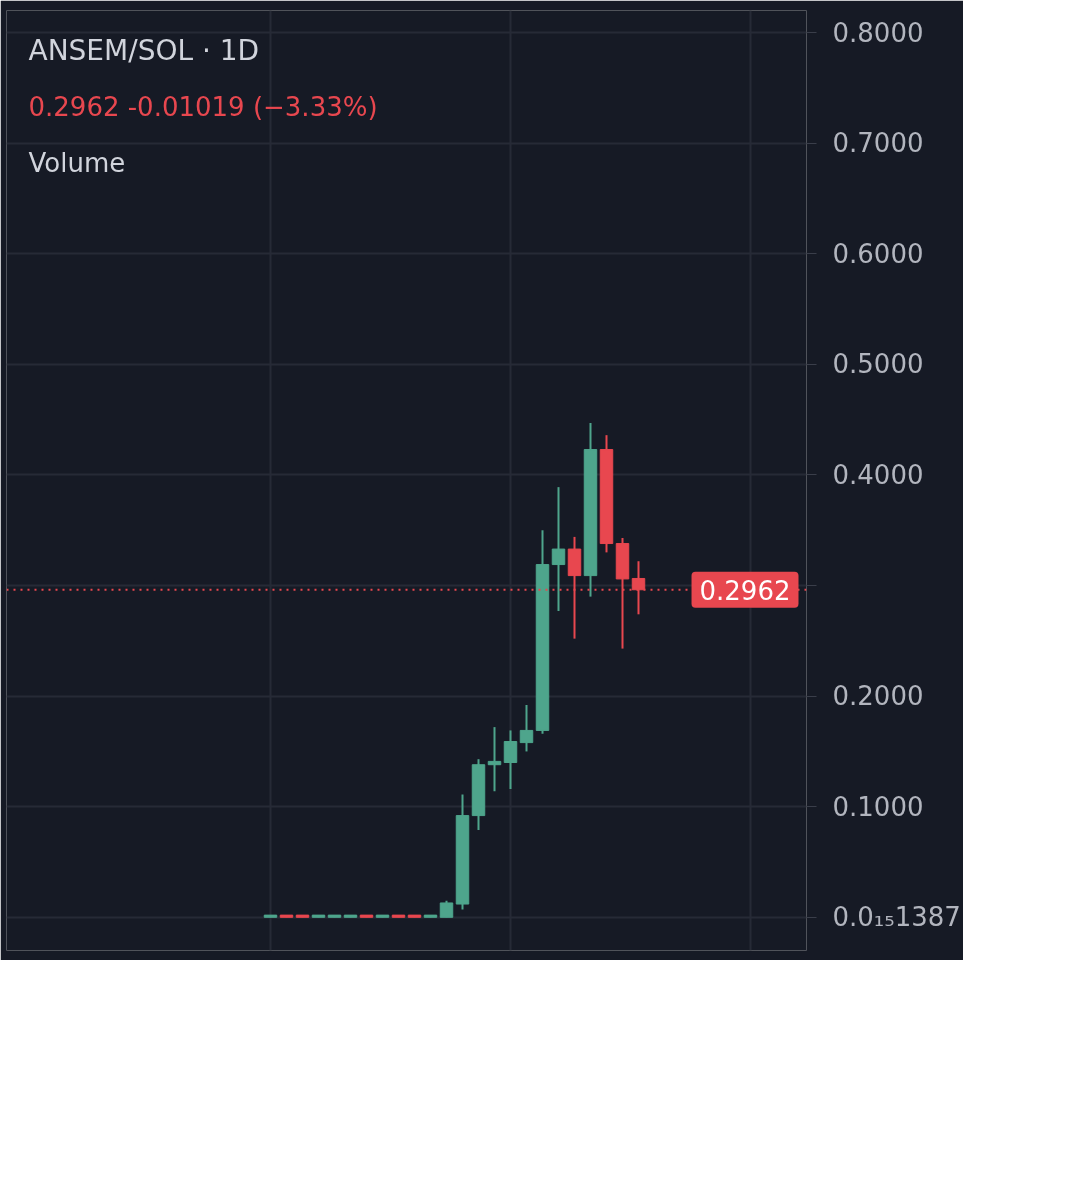 This screenshot has width=1084, height=1200. Describe the element at coordinates (878, 364) in the screenshot. I see `y-tick-label: 0.5000` at that location.